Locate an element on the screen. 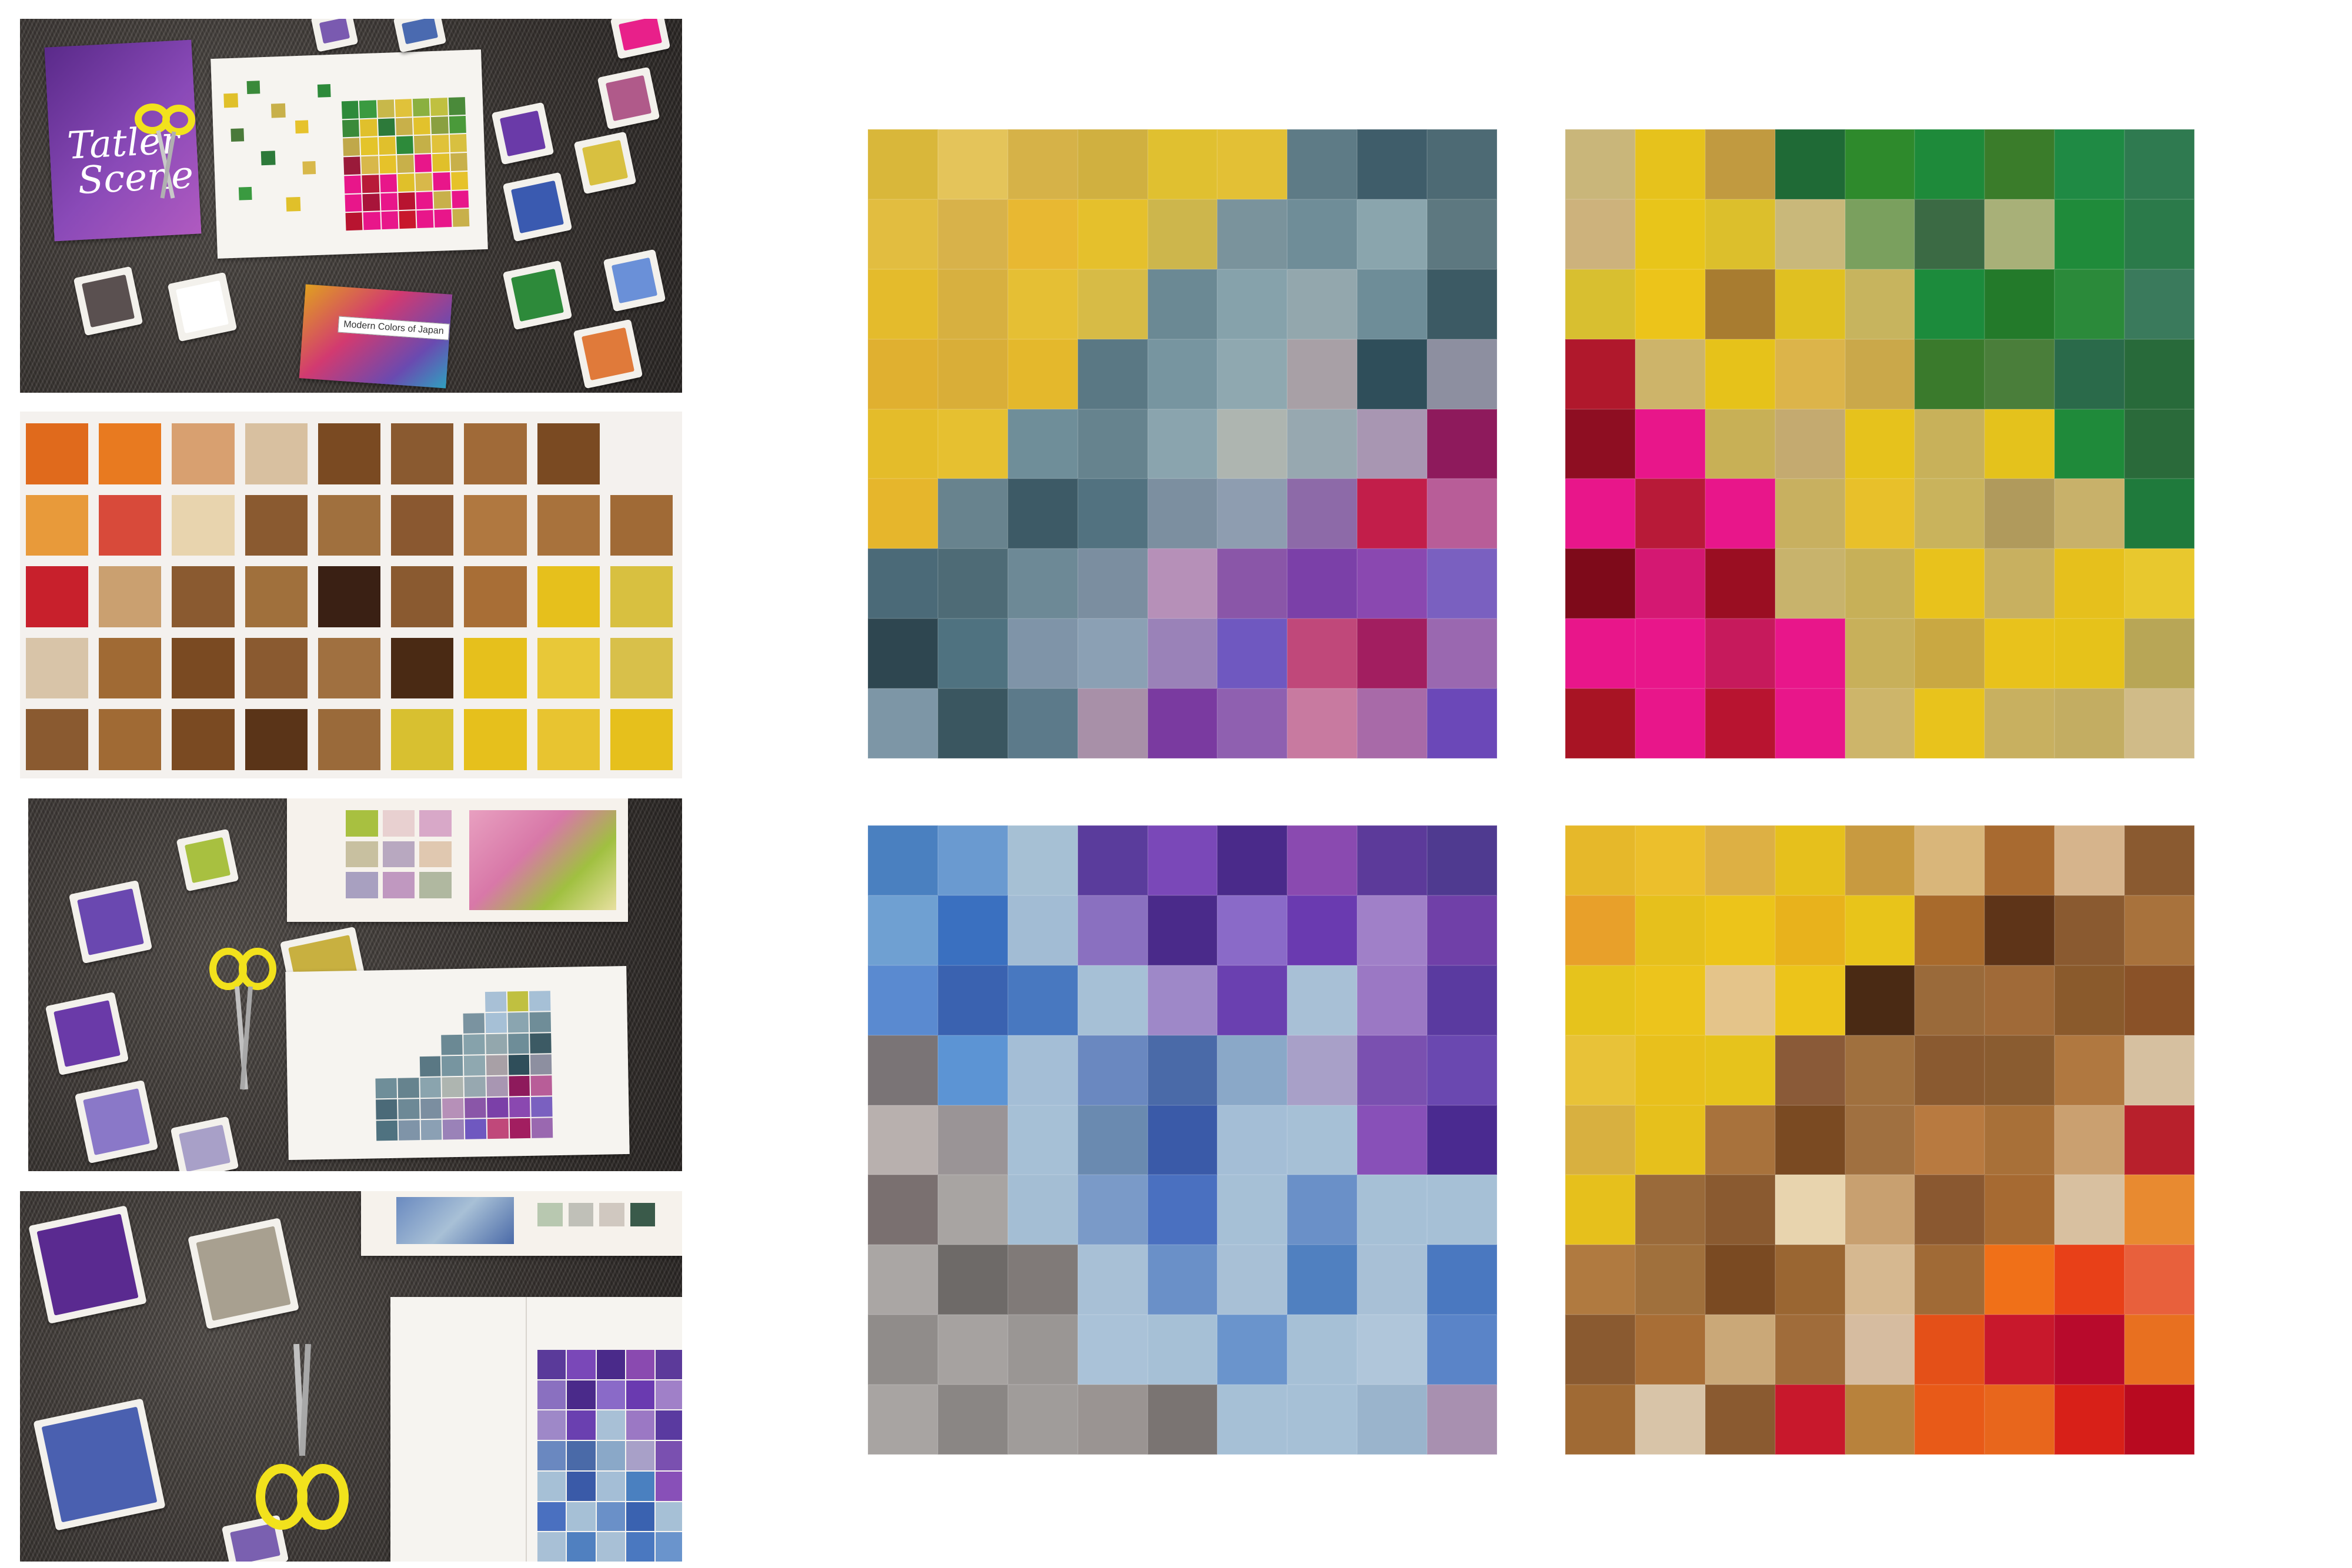 Image resolution: width=2352 pixels, height=1568 pixels. book-title: Modern Colors of Japan is located at coordinates (394, 328).